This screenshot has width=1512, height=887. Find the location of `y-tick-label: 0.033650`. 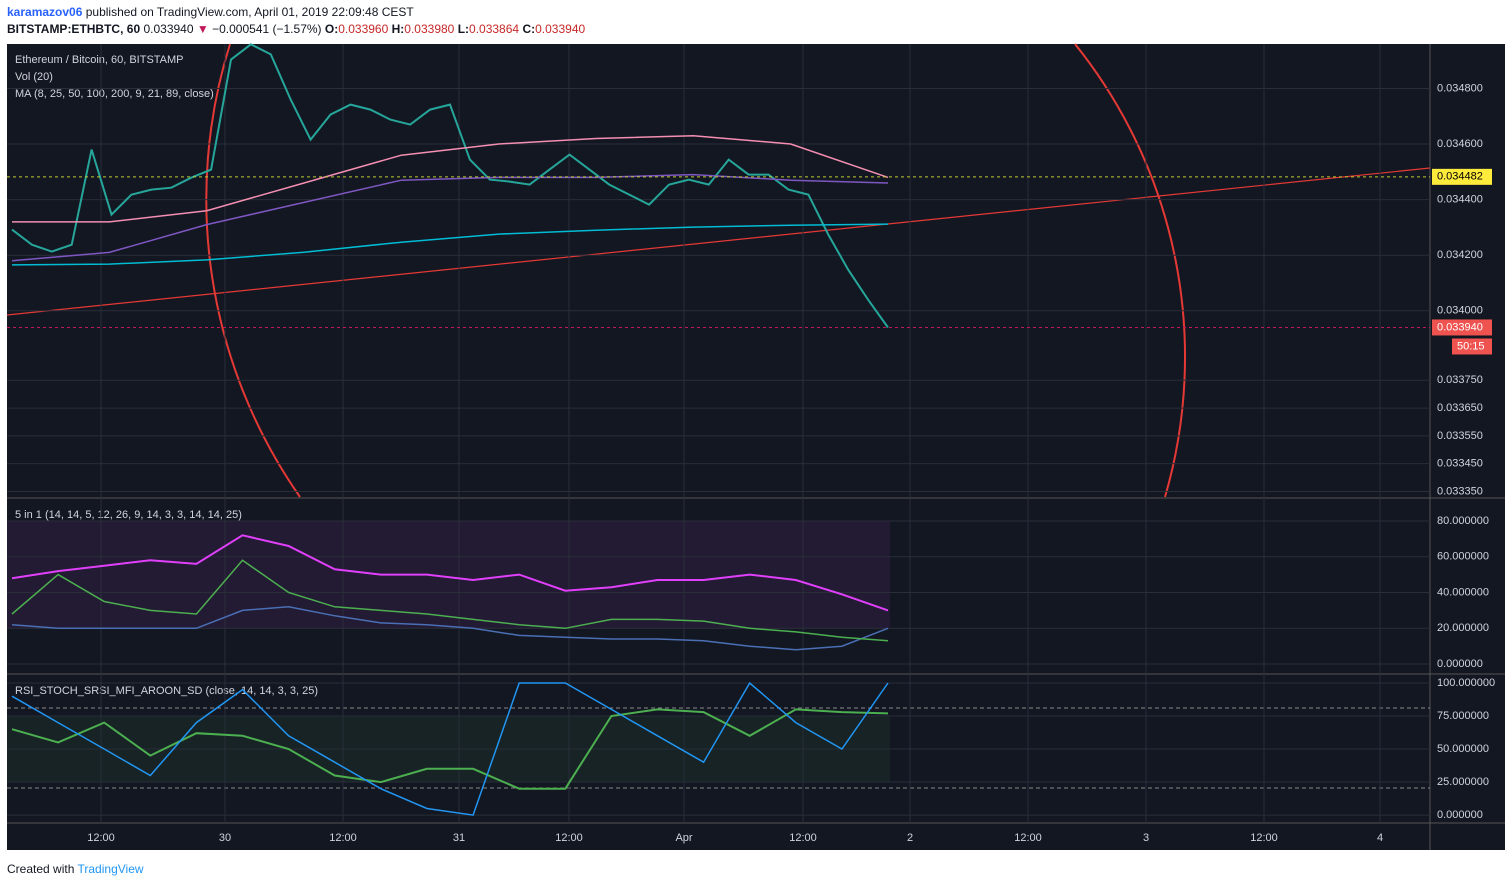

y-tick-label: 0.033650 is located at coordinates (1460, 408).